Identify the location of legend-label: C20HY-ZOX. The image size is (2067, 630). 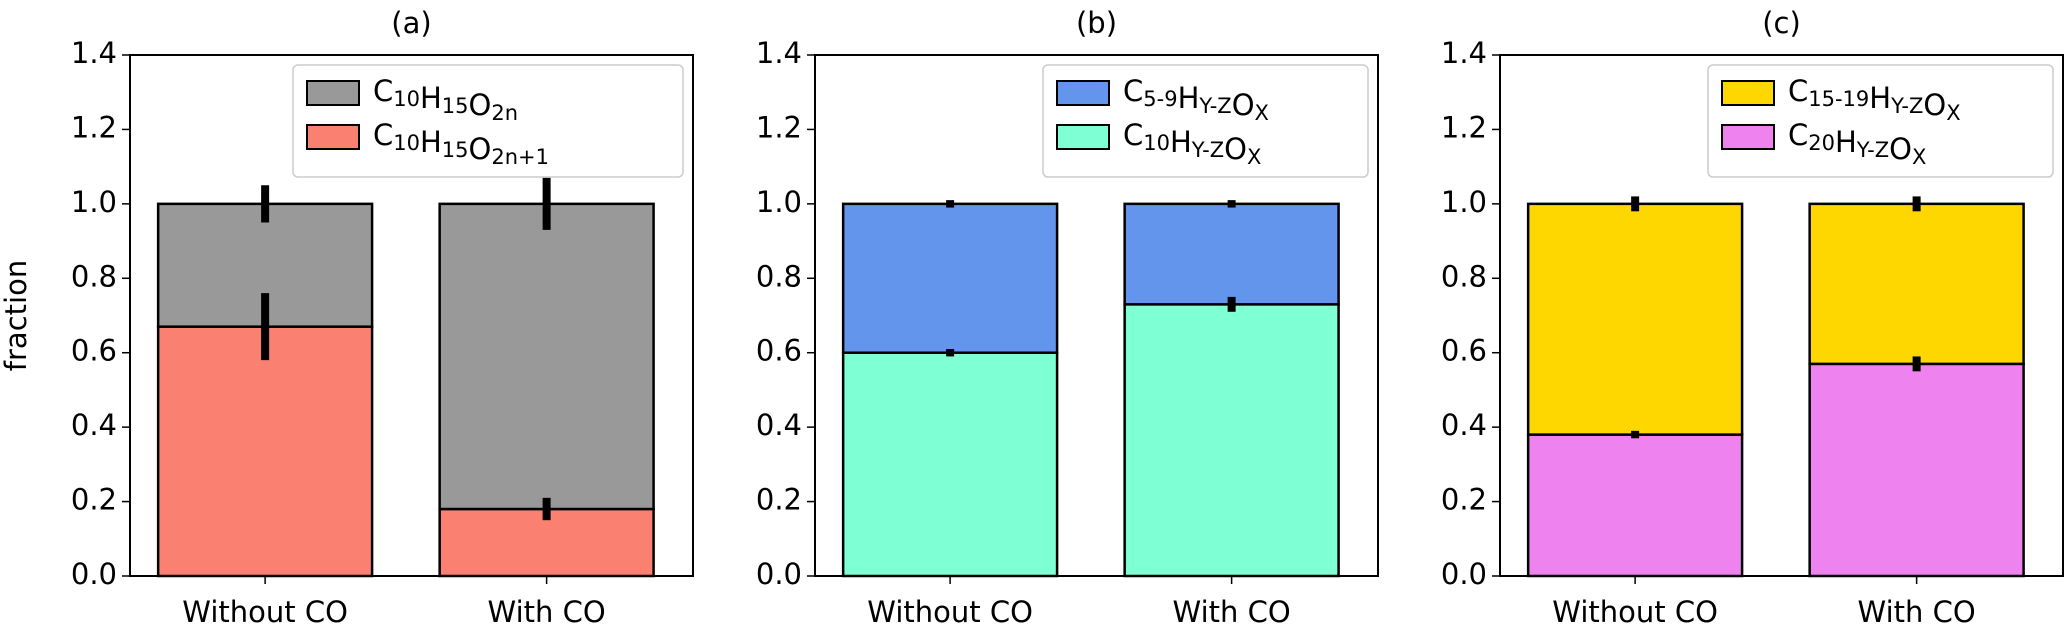
(1857, 143).